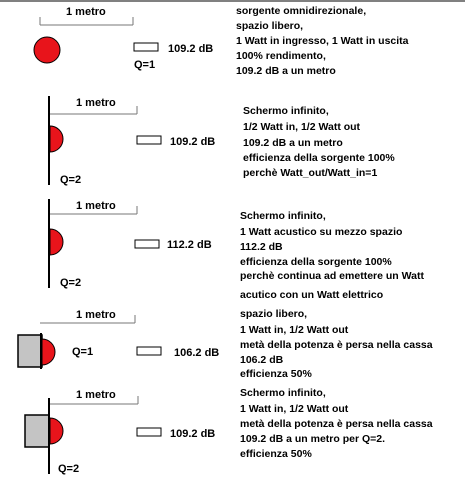 The height and width of the screenshot is (487, 465). Describe the element at coordinates (262, 360) in the screenshot. I see `description-line: 106.2 dB` at that location.